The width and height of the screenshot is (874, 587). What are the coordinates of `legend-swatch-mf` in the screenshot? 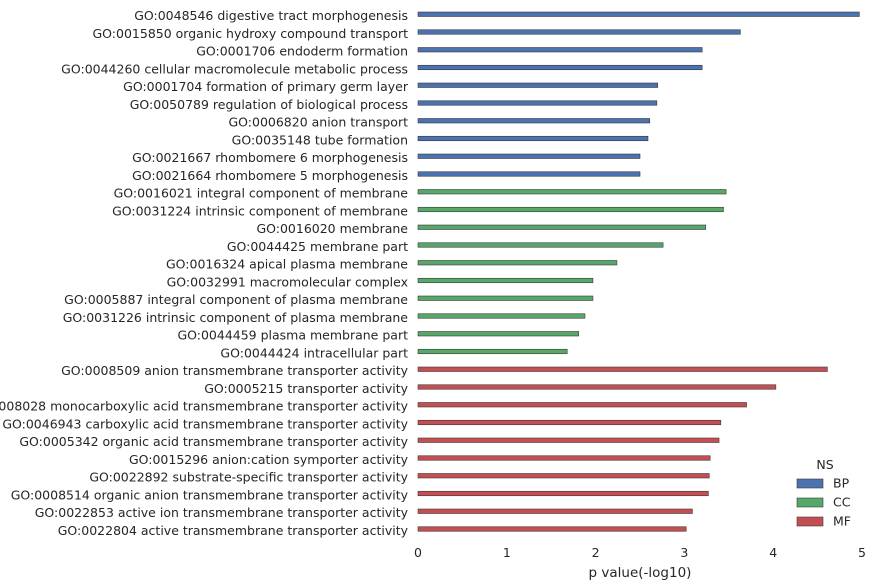 It's located at (810, 521).